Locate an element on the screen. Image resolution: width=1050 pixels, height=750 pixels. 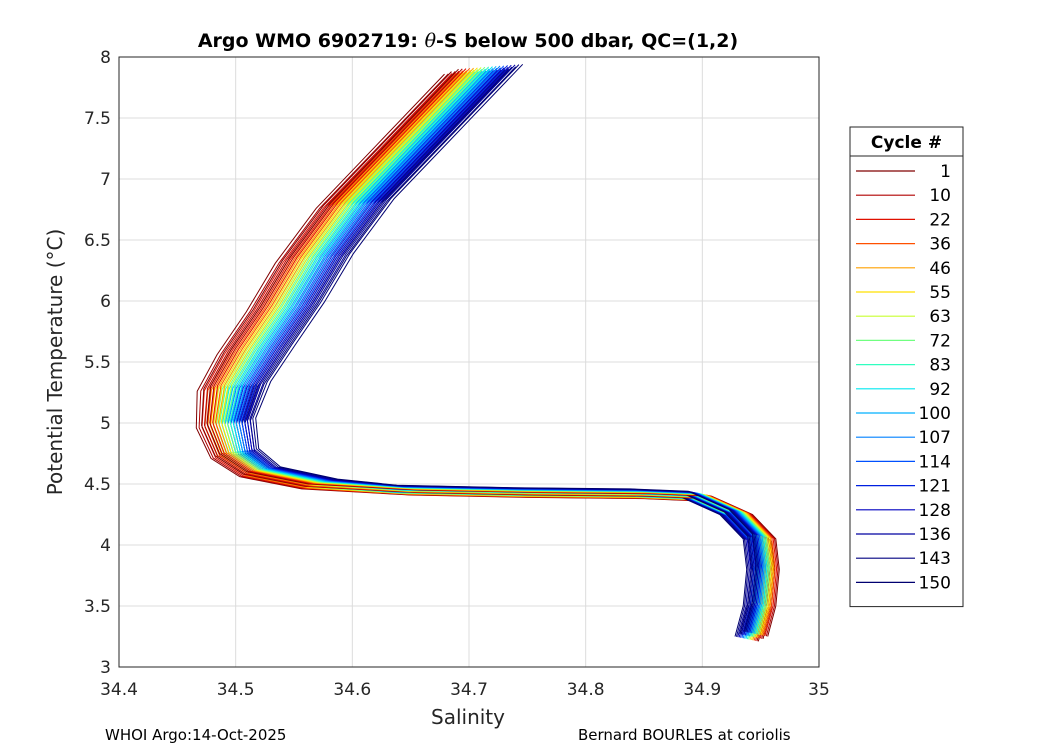
legend-label: 36 is located at coordinates (940, 245).